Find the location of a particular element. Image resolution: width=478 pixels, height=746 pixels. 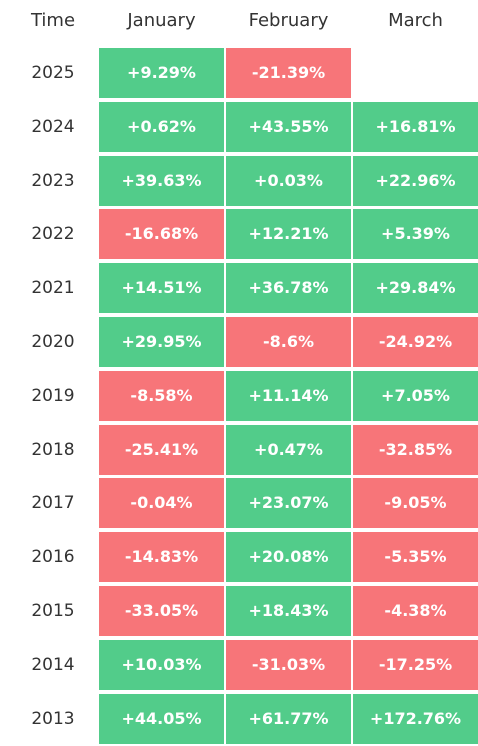

table-header: Time January February March is located at coordinates (239, 22).